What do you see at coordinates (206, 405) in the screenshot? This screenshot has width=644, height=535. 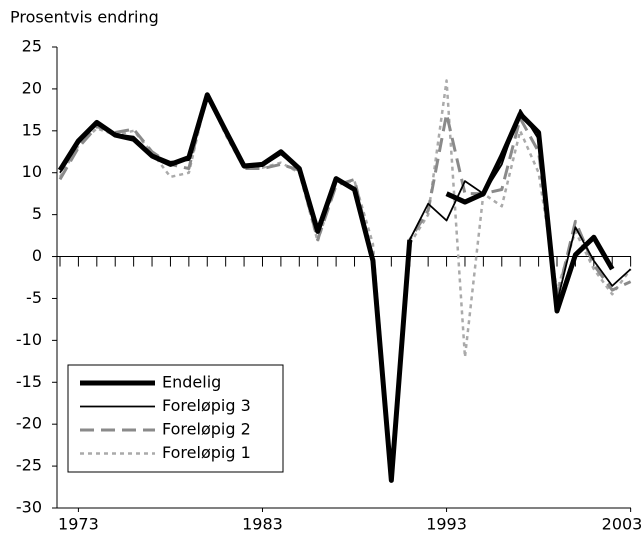 I see `legend-label: Foreløpig 3` at bounding box center [206, 405].